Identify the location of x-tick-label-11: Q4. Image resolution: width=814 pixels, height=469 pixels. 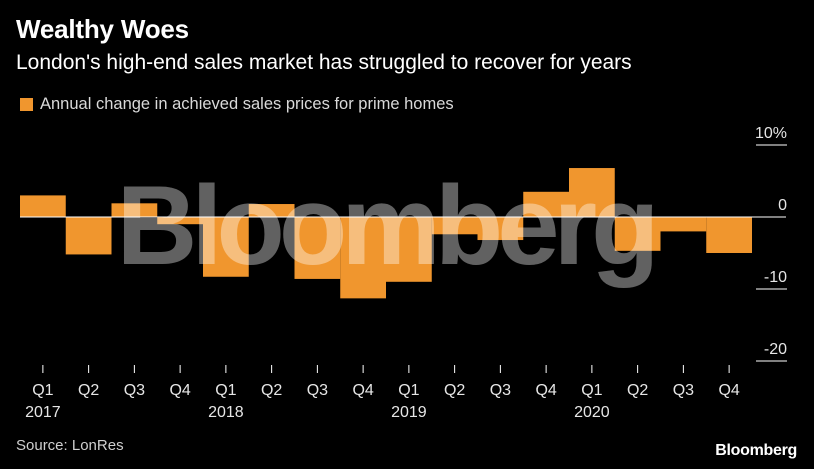
(545, 390).